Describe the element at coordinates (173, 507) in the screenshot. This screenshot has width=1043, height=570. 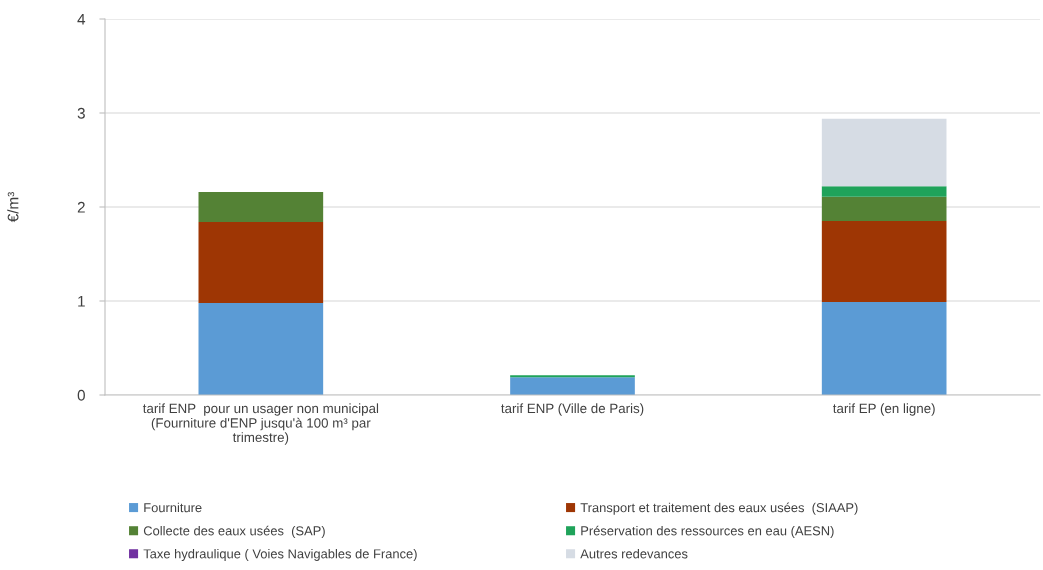
I see `legend-label: Fourniture` at that location.